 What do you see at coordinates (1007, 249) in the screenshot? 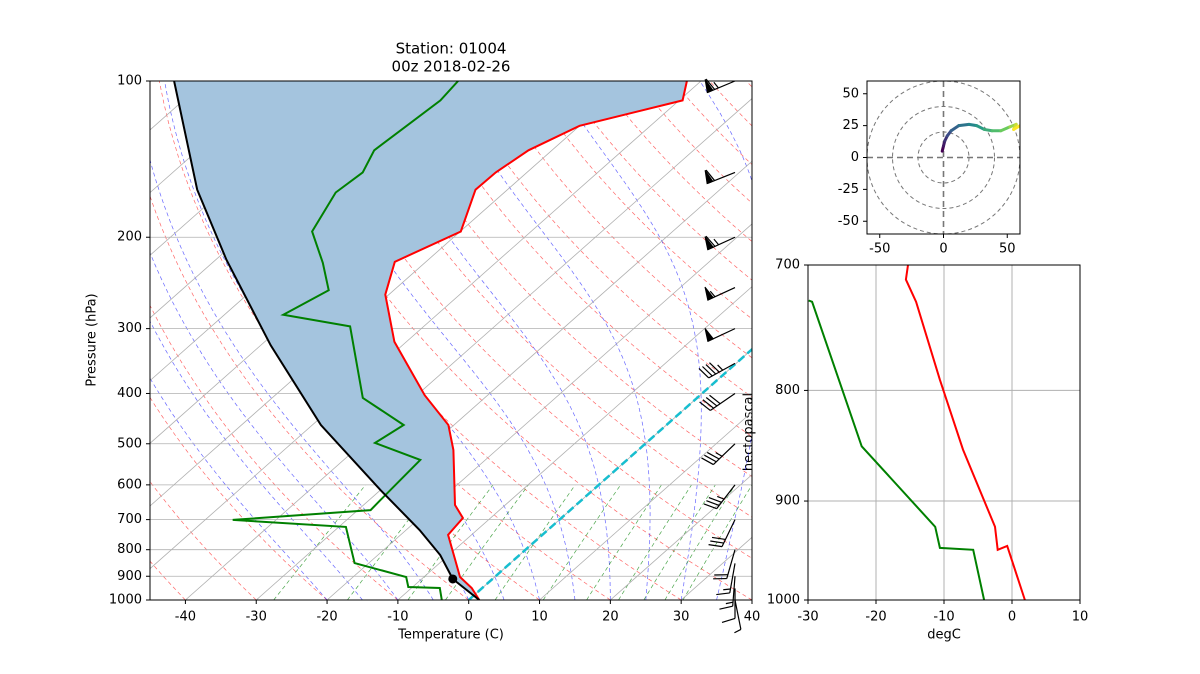
I see `x-tick-label: 50` at bounding box center [1007, 249].